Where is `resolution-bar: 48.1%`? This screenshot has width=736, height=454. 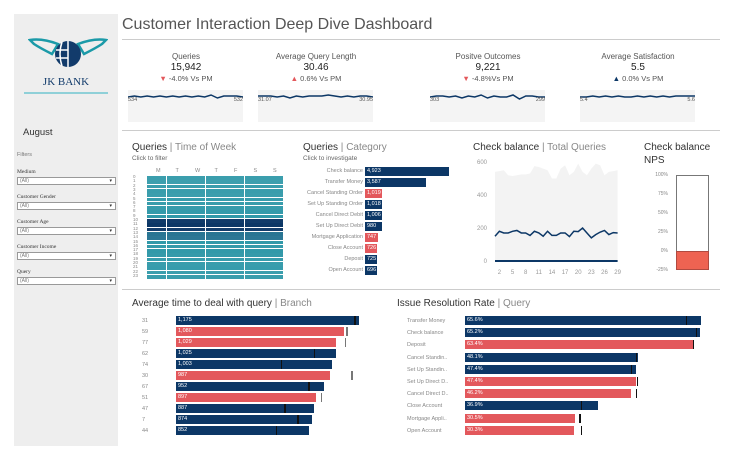 resolution-bar: 48.1% is located at coordinates (552, 357).